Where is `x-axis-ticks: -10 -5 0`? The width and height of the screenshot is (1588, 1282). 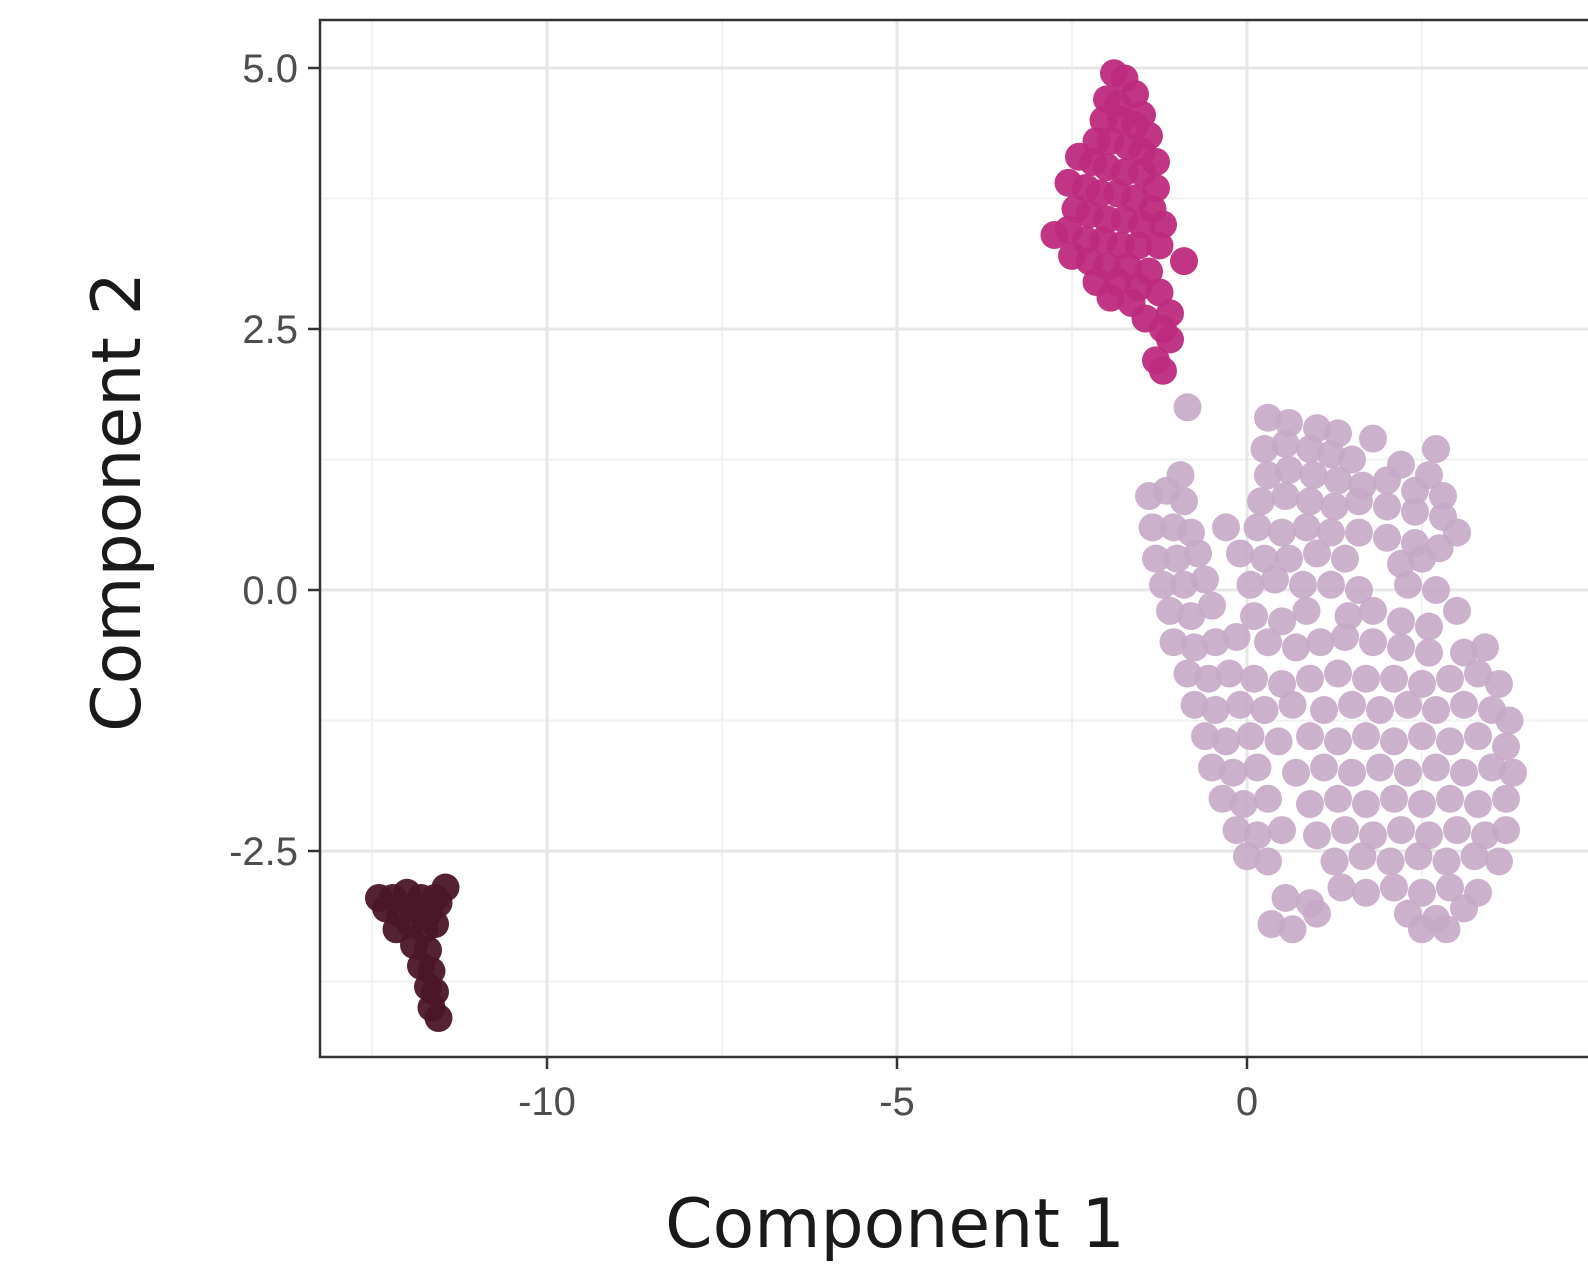
x-axis-ticks: -10 -5 0 is located at coordinates (888, 1090).